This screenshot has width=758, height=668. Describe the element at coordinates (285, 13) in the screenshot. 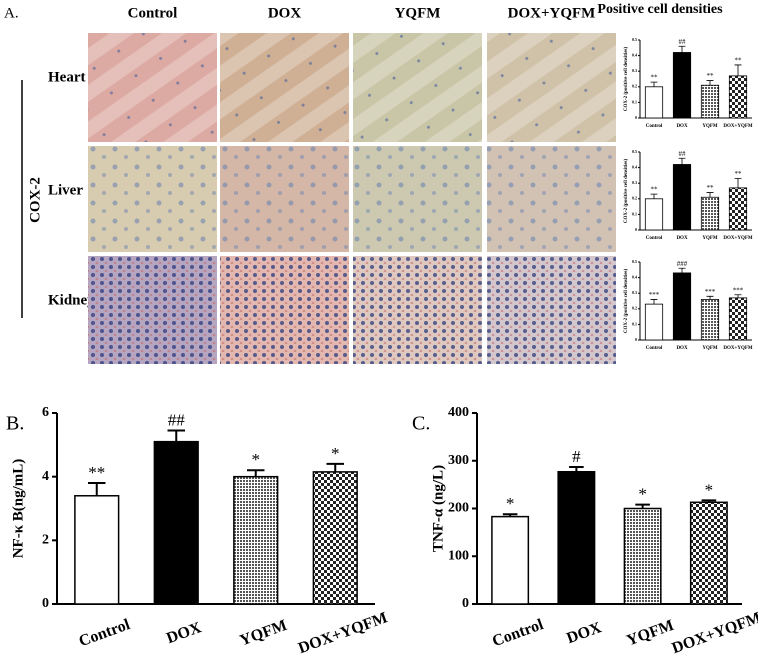

I see `column-header: DOX` at that location.